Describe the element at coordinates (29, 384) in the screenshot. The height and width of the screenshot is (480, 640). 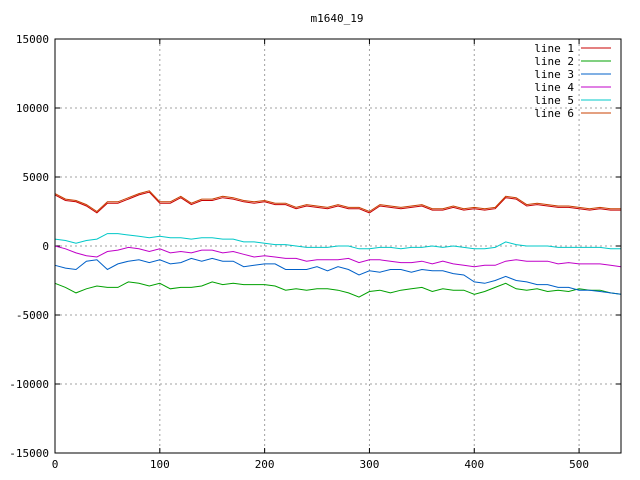
I see `y-tick-label: -10000` at that location.